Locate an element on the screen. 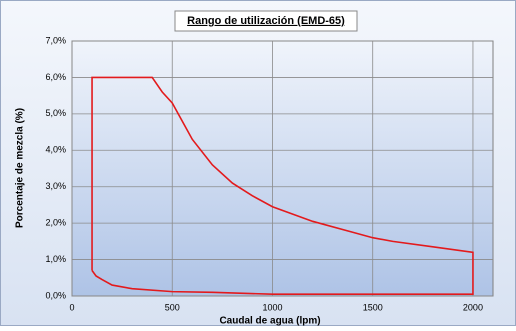 This screenshot has width=516, height=331. y-tick-label: 4,0% is located at coordinates (55, 150).